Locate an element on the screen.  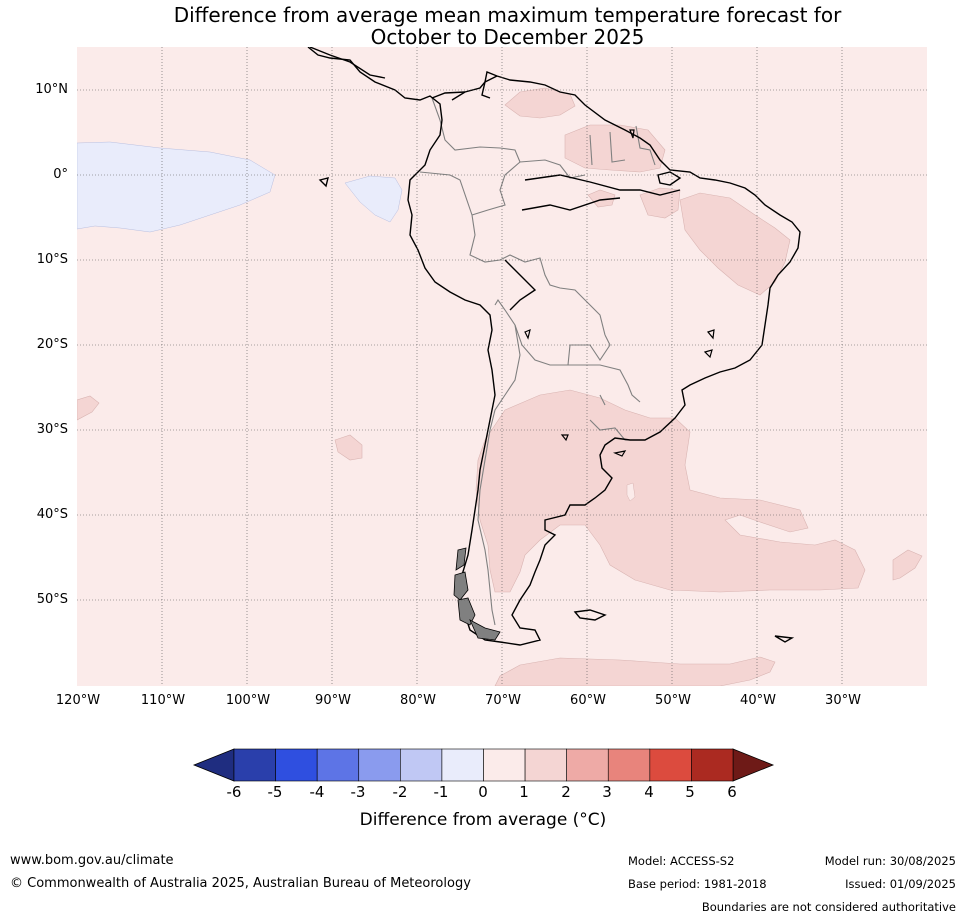
footer-base-period: Base period: 1981-2018 is located at coordinates (697, 884).